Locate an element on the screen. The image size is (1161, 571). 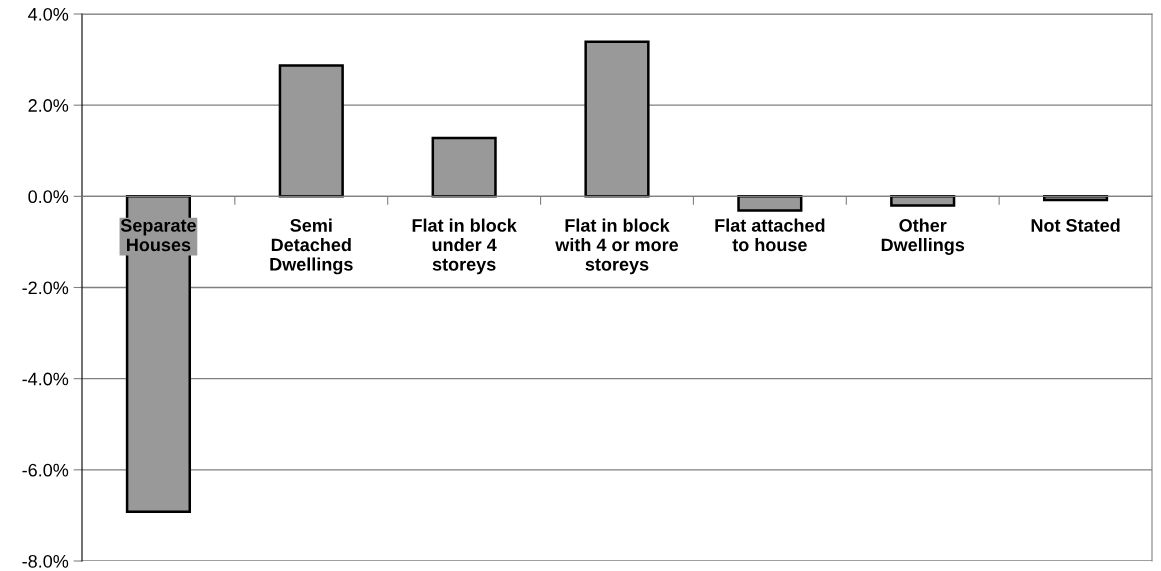
y-tick-label: -2.0% is located at coordinates (45, 288).